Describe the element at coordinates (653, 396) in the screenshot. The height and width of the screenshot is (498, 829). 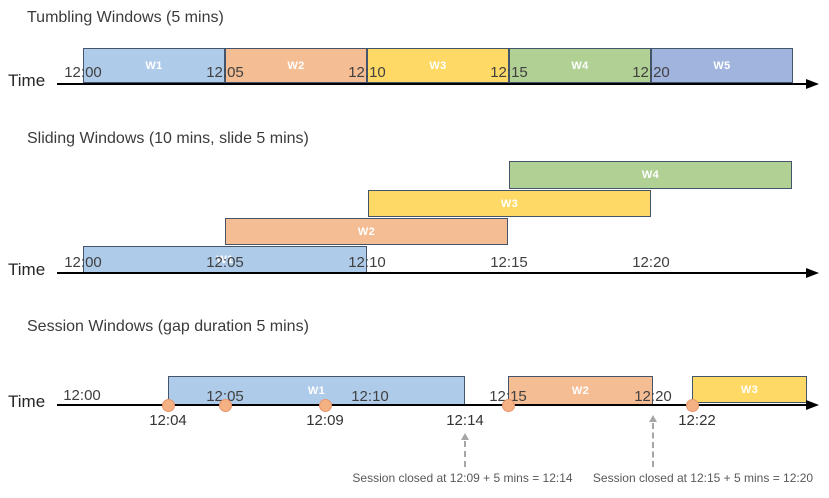
I see `session-tick: 12:20` at that location.